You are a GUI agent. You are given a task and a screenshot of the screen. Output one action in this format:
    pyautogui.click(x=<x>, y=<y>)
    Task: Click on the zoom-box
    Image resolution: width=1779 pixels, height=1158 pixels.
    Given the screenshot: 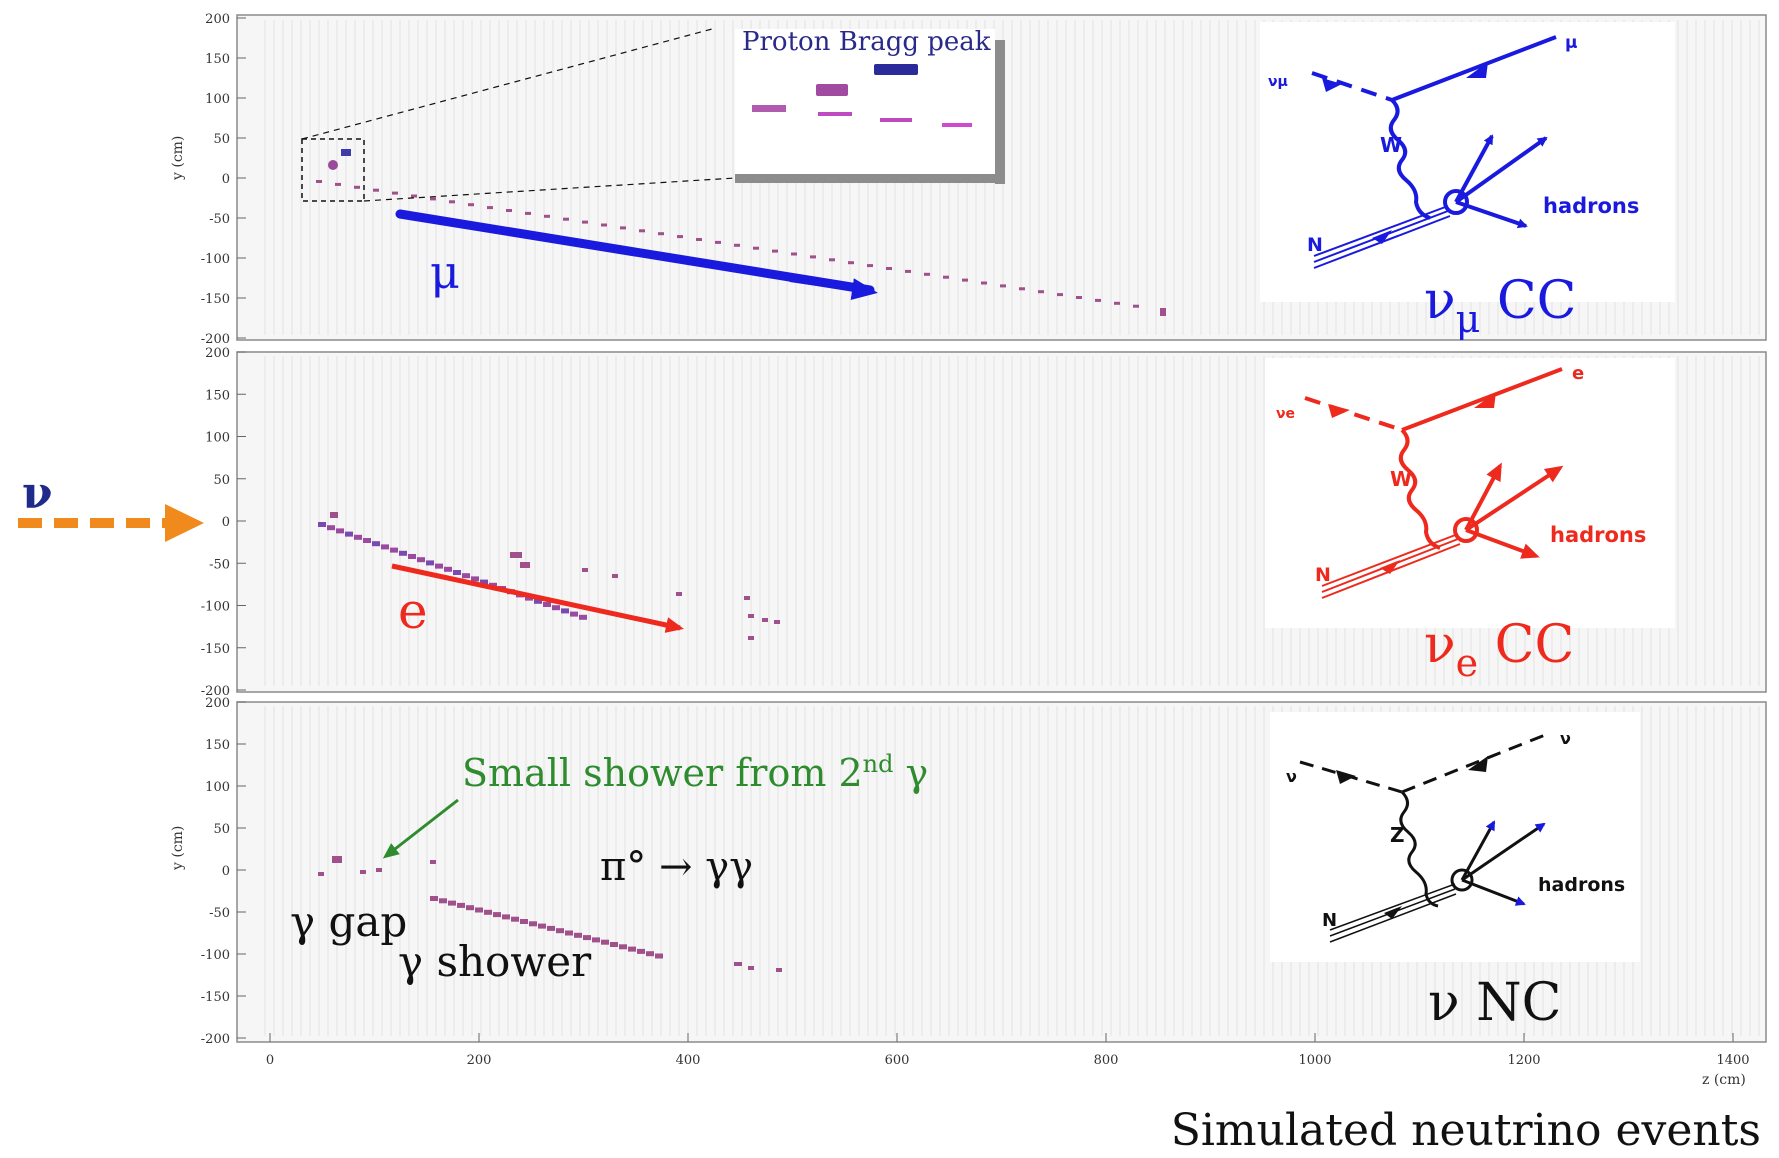 What is the action you would take?
    pyautogui.click(x=333, y=170)
    